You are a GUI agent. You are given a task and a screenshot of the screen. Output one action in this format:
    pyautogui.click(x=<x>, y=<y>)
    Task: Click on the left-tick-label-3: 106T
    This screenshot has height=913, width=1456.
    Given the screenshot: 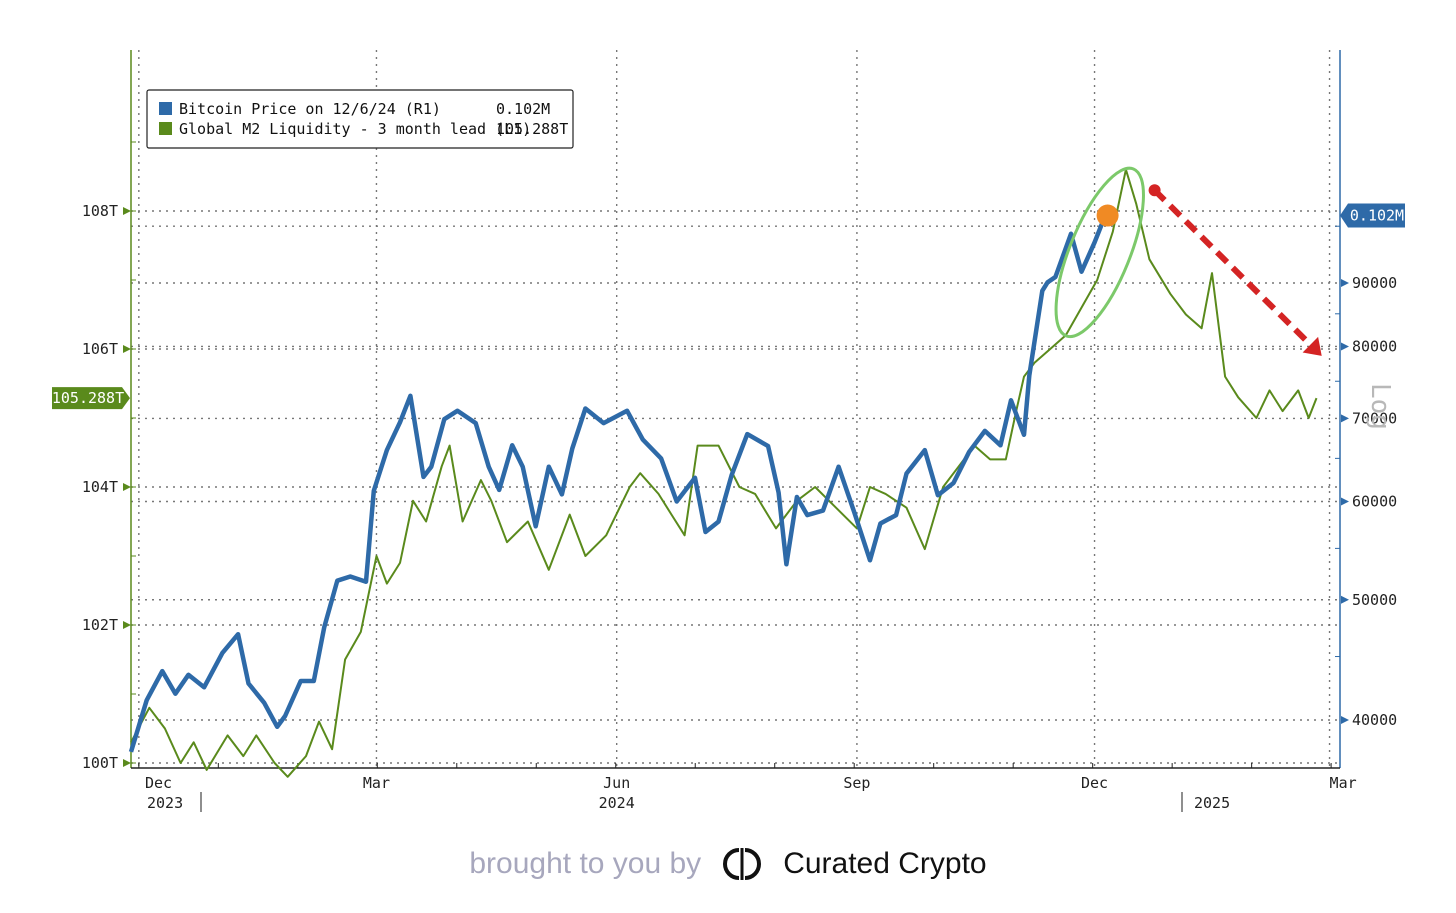 What is the action you would take?
    pyautogui.click(x=100, y=349)
    